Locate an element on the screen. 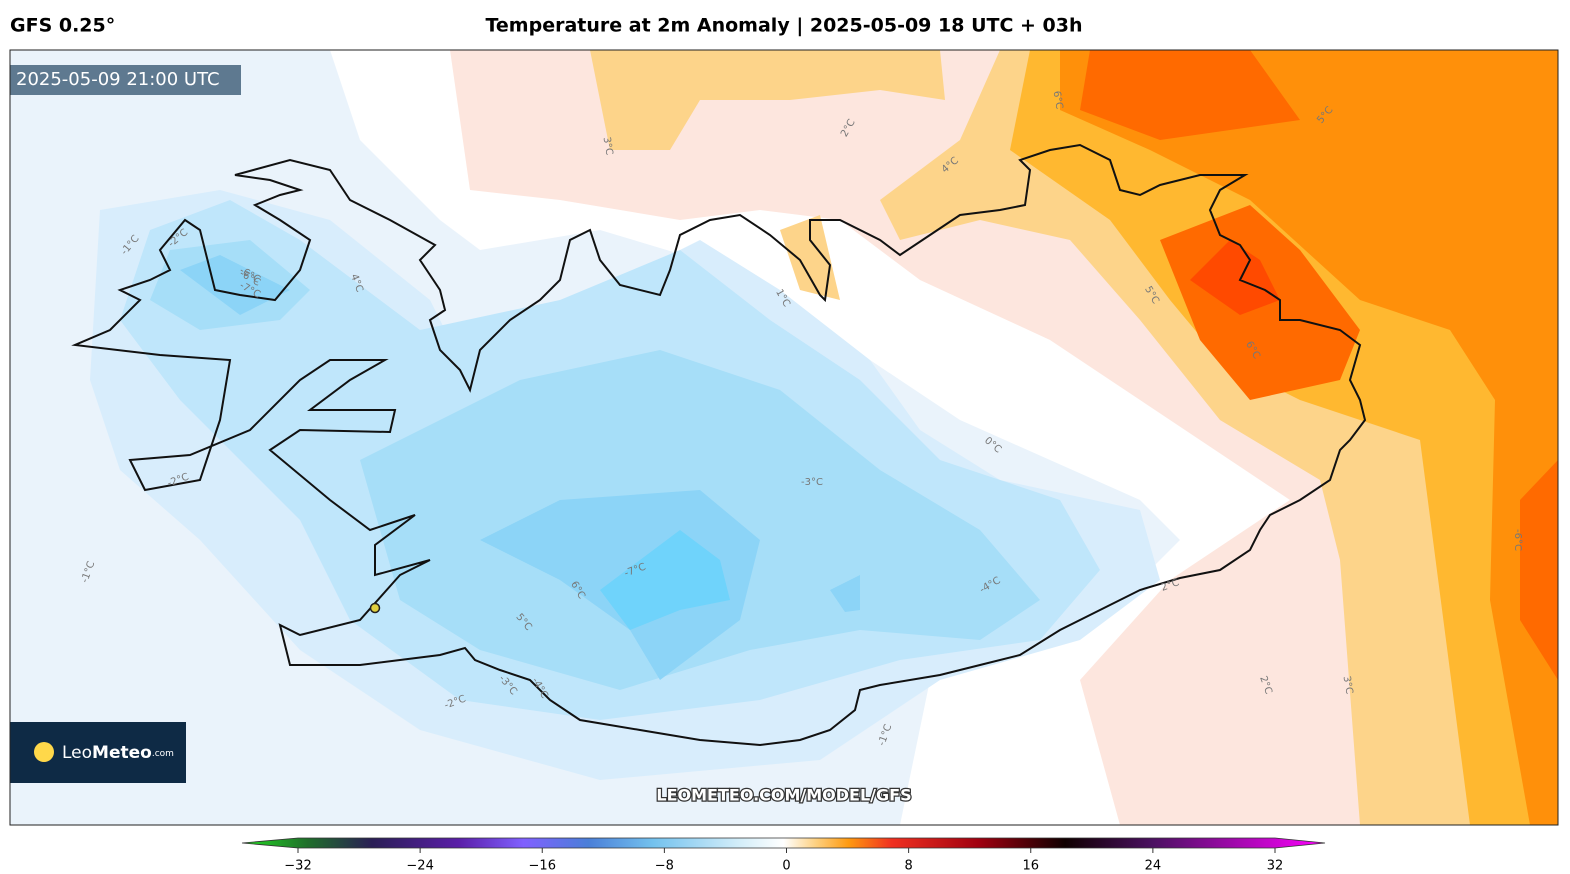  colorbar-tick-label: −16 is located at coordinates (542, 866).